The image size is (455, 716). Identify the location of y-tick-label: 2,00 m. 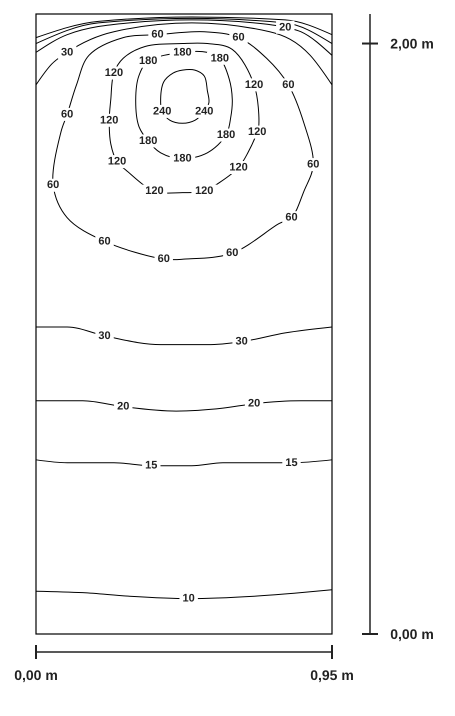
(412, 44).